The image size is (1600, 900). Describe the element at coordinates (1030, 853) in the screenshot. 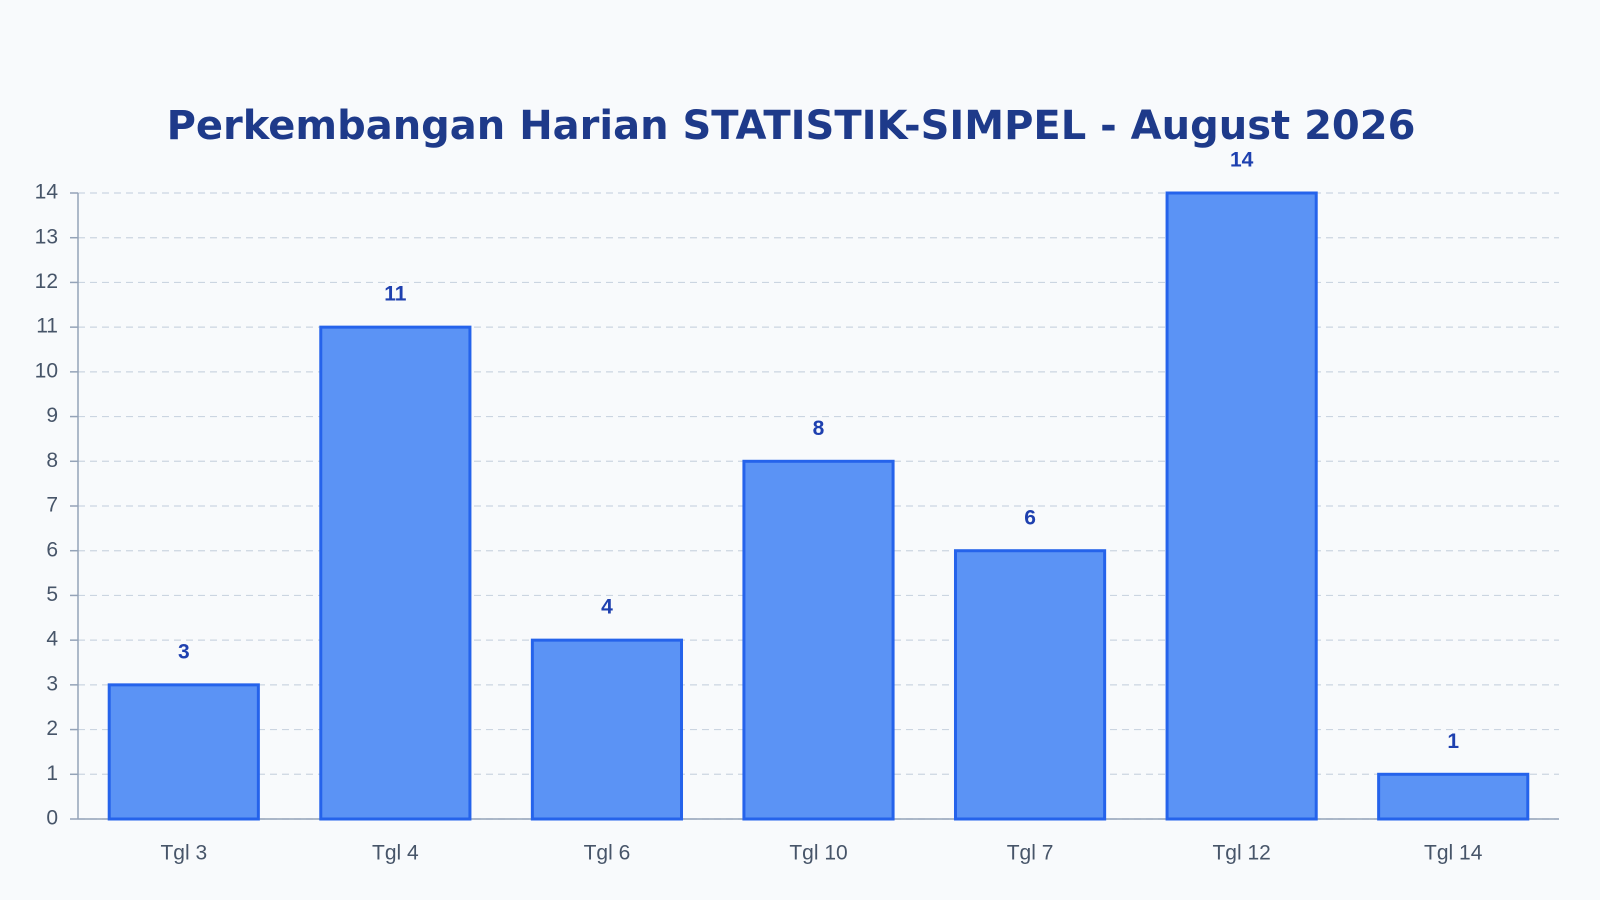

I see `x-tick-label: Tgl 7` at that location.